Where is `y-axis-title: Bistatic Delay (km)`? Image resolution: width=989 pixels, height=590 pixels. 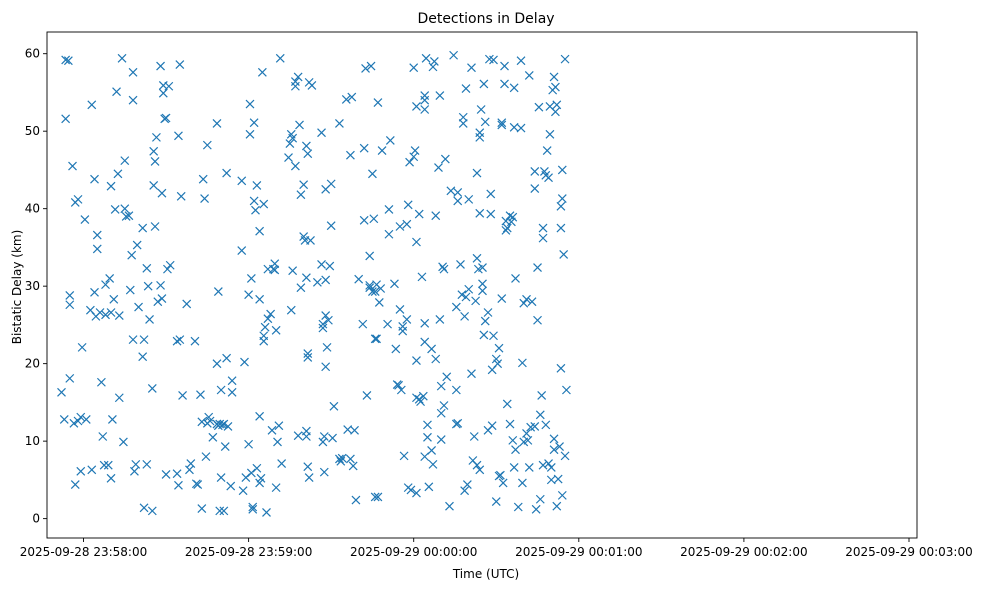 y-axis-title: Bistatic Delay (km) is located at coordinates (17, 287).